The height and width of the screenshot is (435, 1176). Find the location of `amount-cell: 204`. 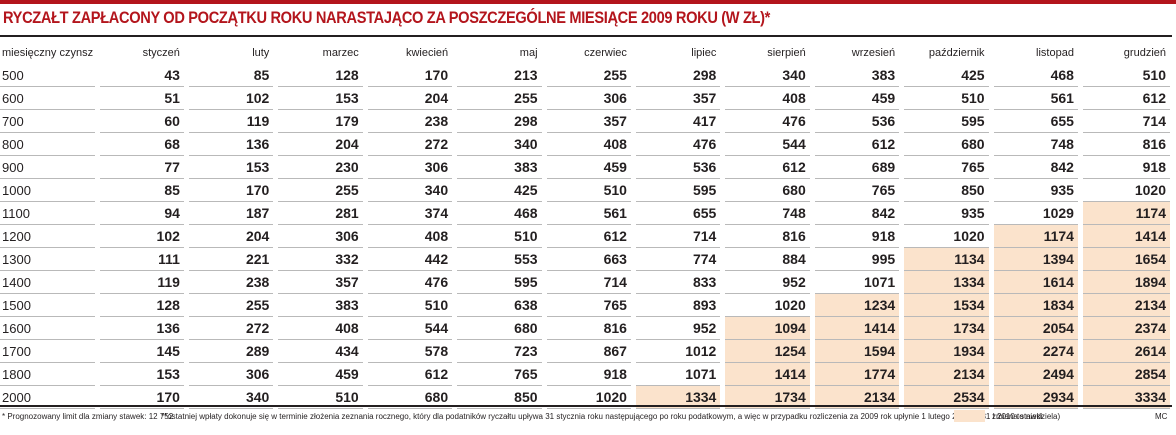

amount-cell: 204 is located at coordinates (408, 98).